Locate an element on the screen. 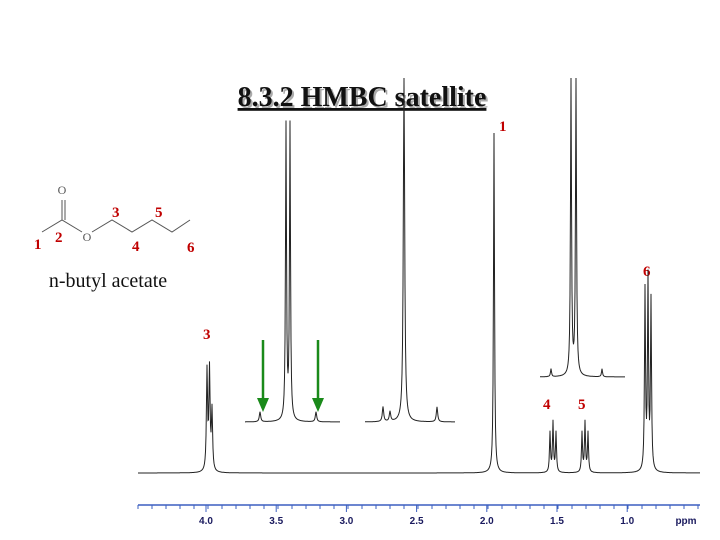  axis: 4.0 3.5 3.0 2.5 2.0 1.5 1.0 ppm is located at coordinates (418, 516).